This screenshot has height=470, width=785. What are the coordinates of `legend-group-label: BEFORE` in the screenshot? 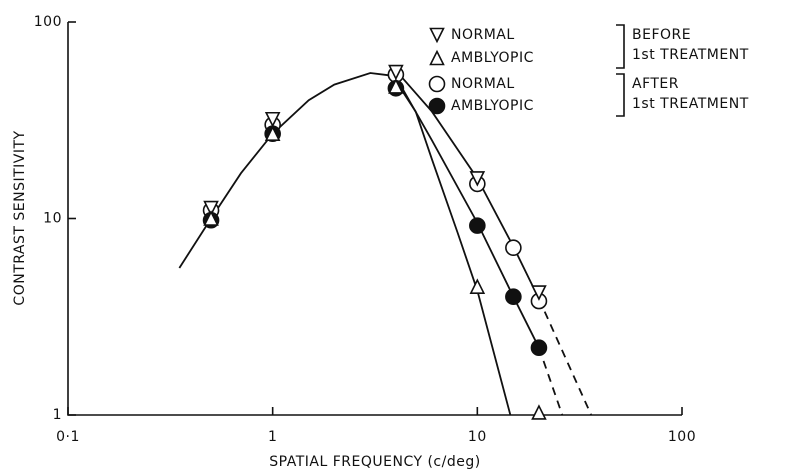 It's located at (661, 35).